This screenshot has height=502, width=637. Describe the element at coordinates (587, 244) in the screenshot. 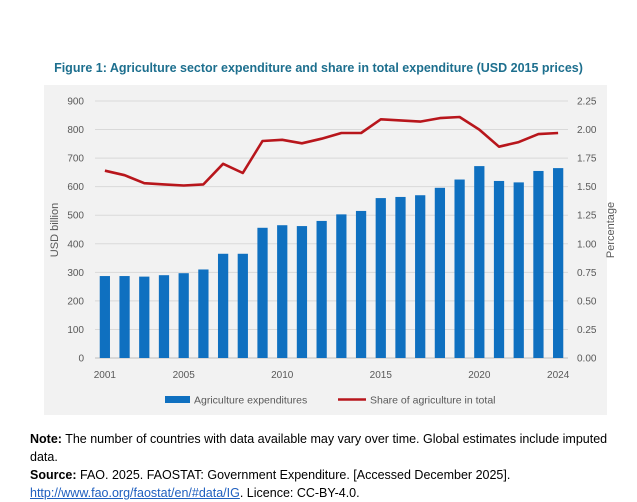

I see `y-right-tick-label: 1.00` at that location.